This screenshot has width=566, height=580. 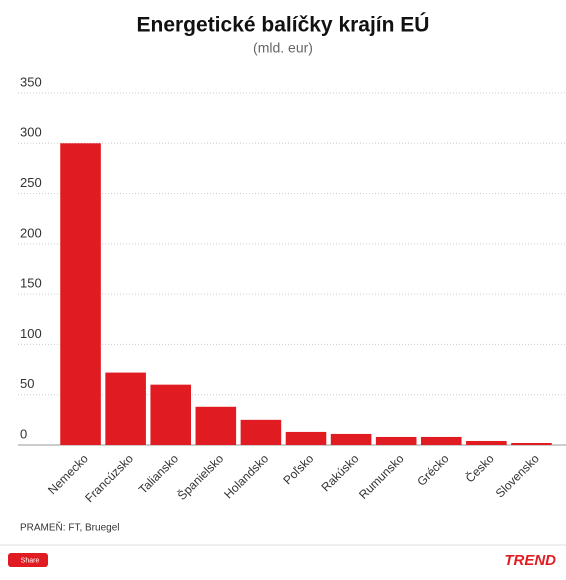 I want to click on brand-logo: TREND, so click(x=530, y=560).